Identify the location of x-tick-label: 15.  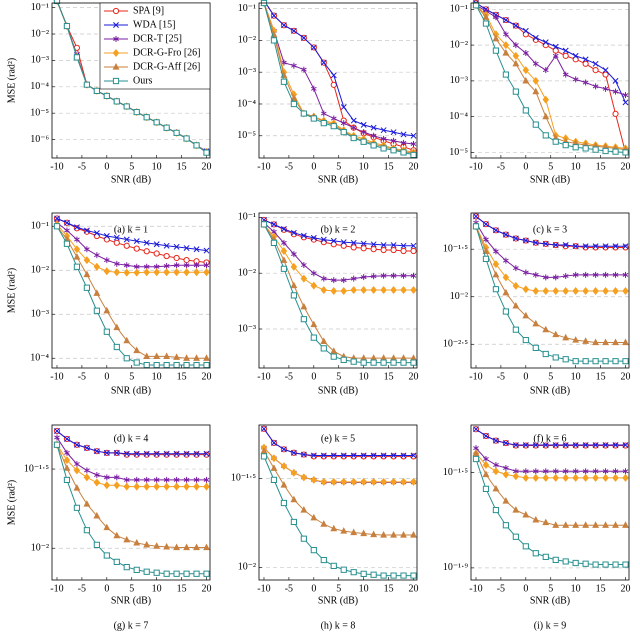
(182, 166).